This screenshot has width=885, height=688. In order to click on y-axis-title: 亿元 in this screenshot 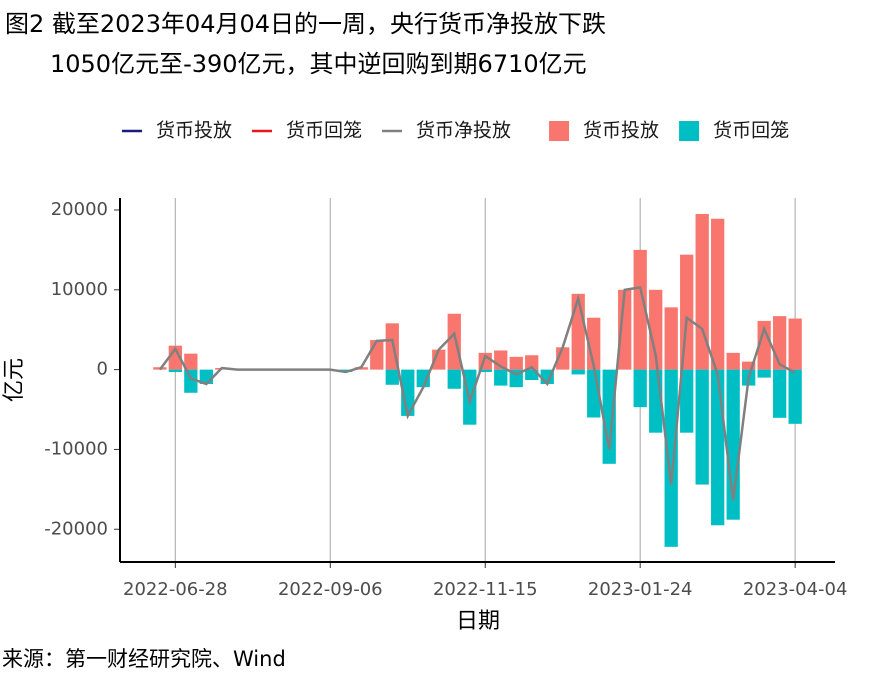, I will do `click(14, 380)`.